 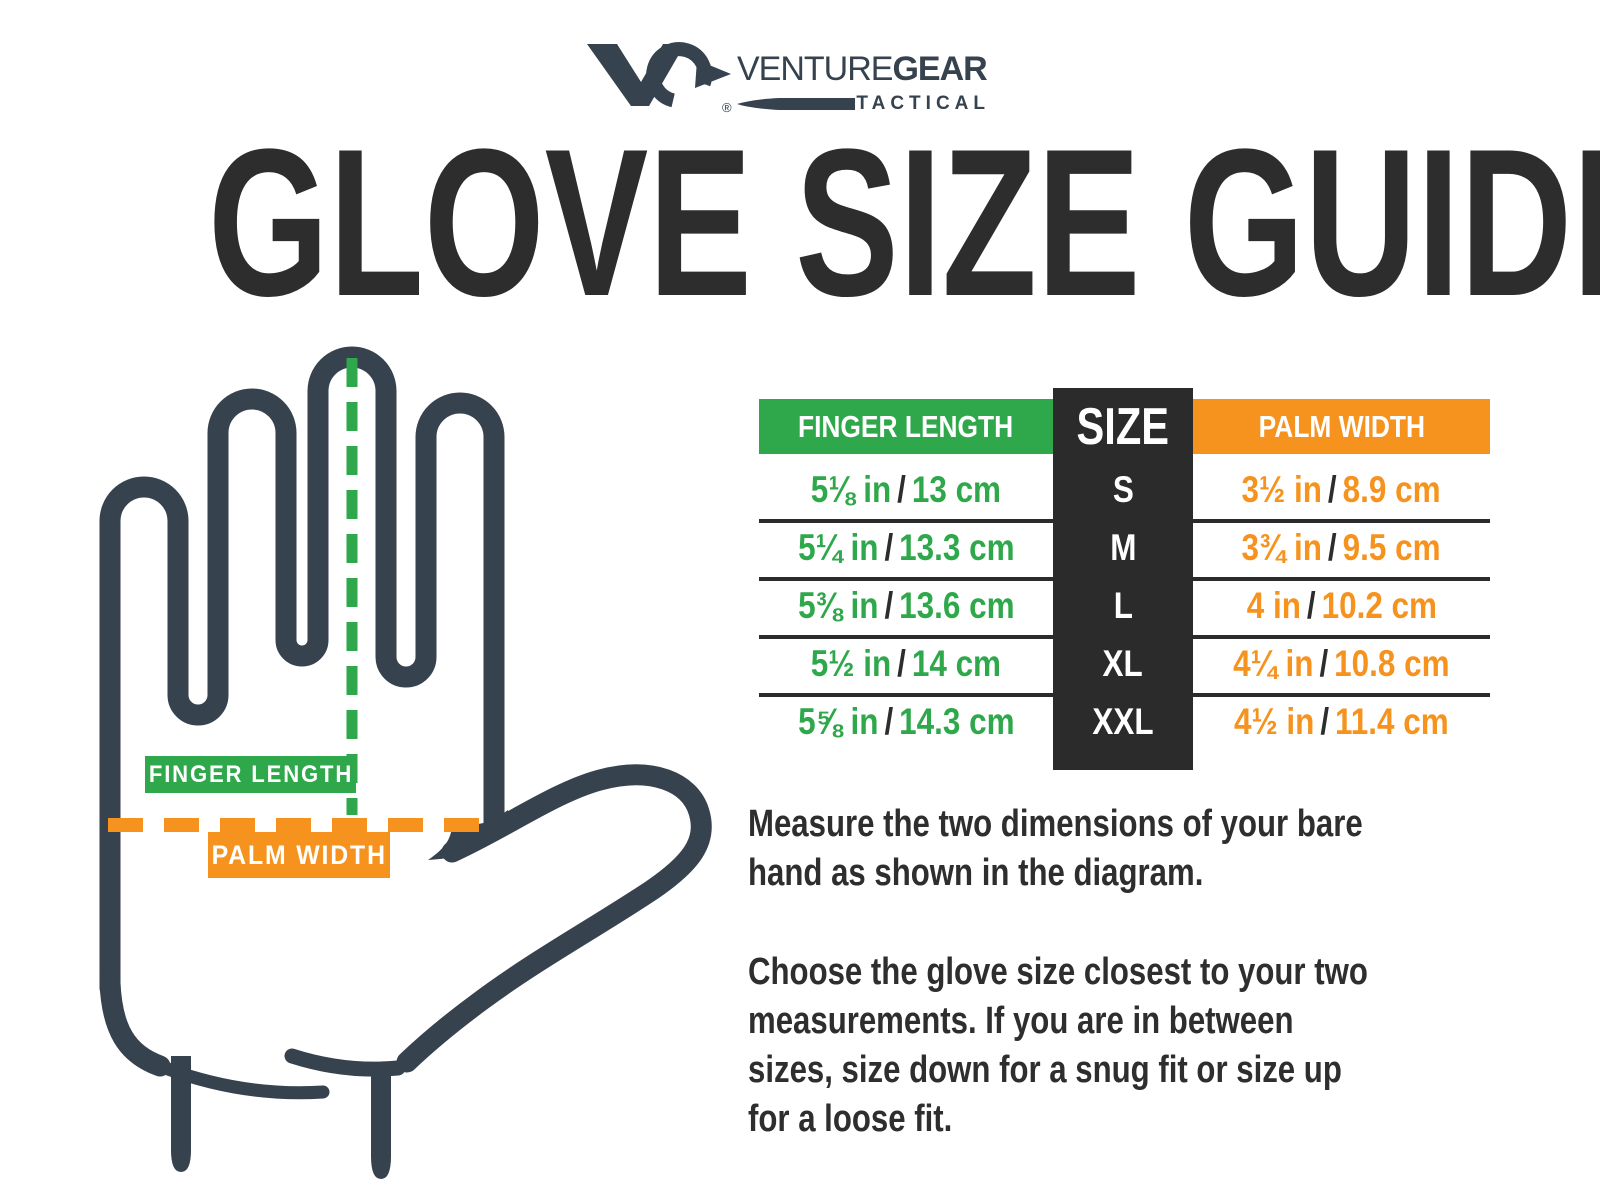 I want to click on brand-name-secondary: GEAR, so click(x=939, y=69).